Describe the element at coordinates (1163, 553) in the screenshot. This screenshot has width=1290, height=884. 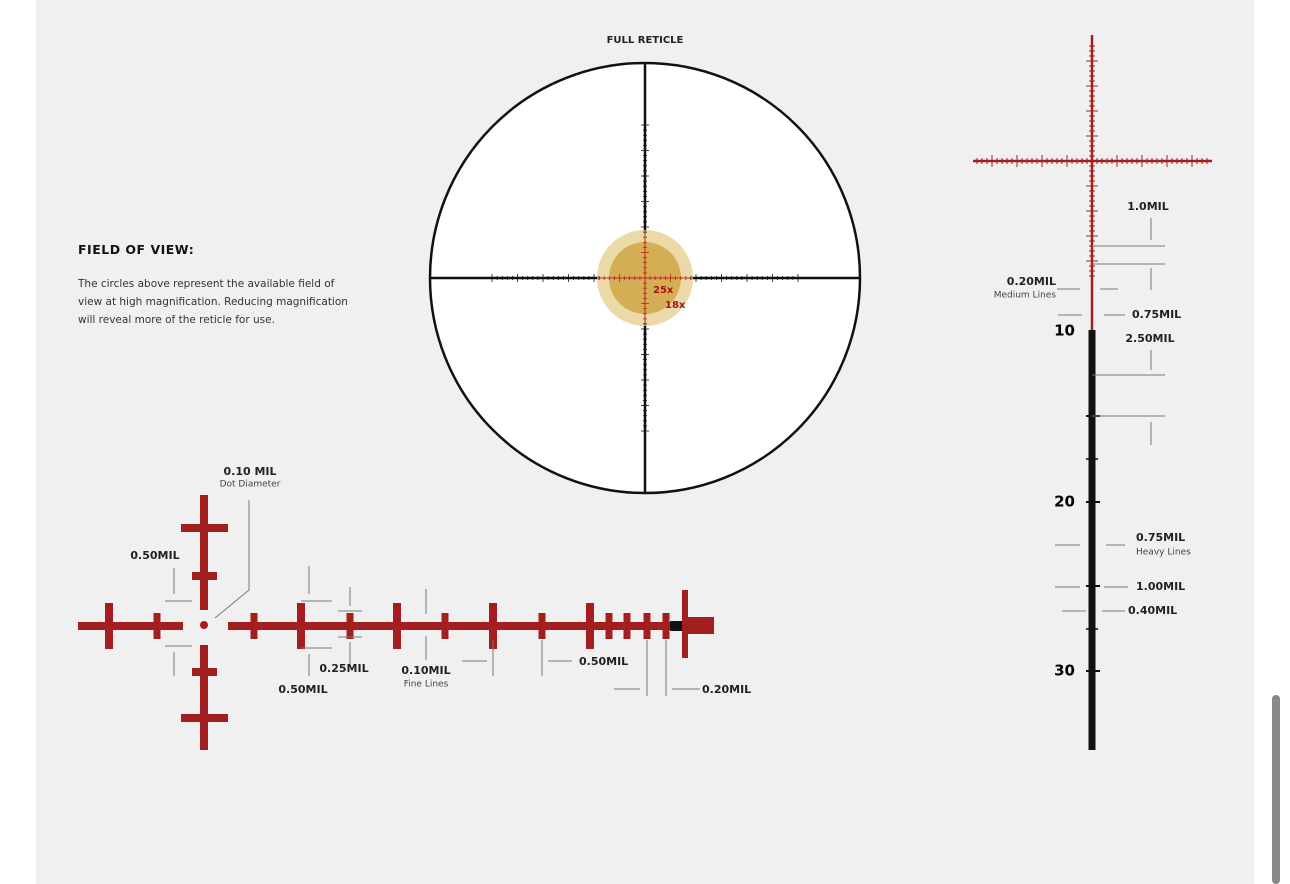
I see `callout-note: Heavy Lines` at that location.